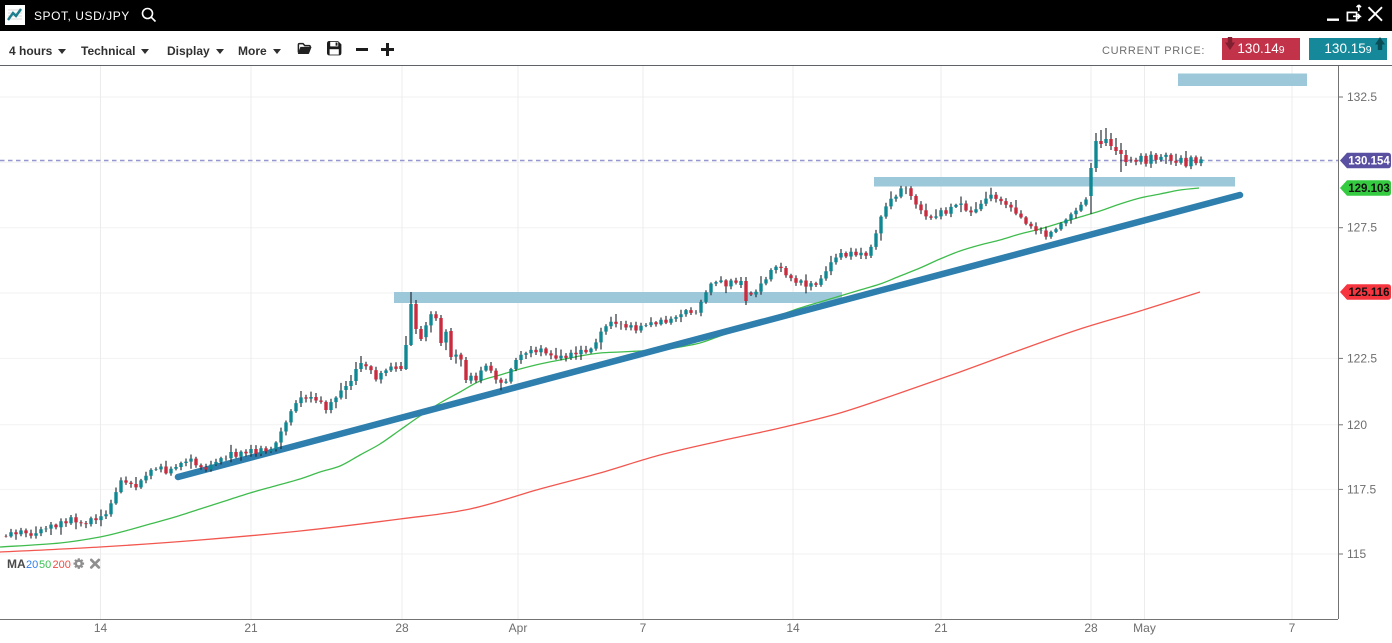  I want to click on svg-text: 129.103, so click(1369, 189).